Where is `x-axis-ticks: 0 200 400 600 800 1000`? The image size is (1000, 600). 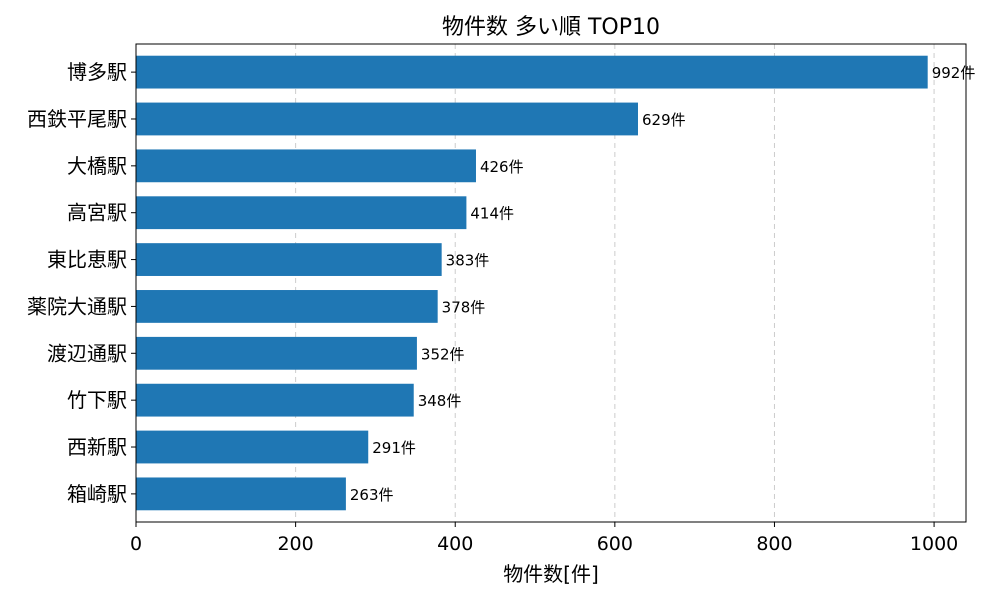
x-axis-ticks: 0 200 400 600 800 1000 is located at coordinates (544, 538).